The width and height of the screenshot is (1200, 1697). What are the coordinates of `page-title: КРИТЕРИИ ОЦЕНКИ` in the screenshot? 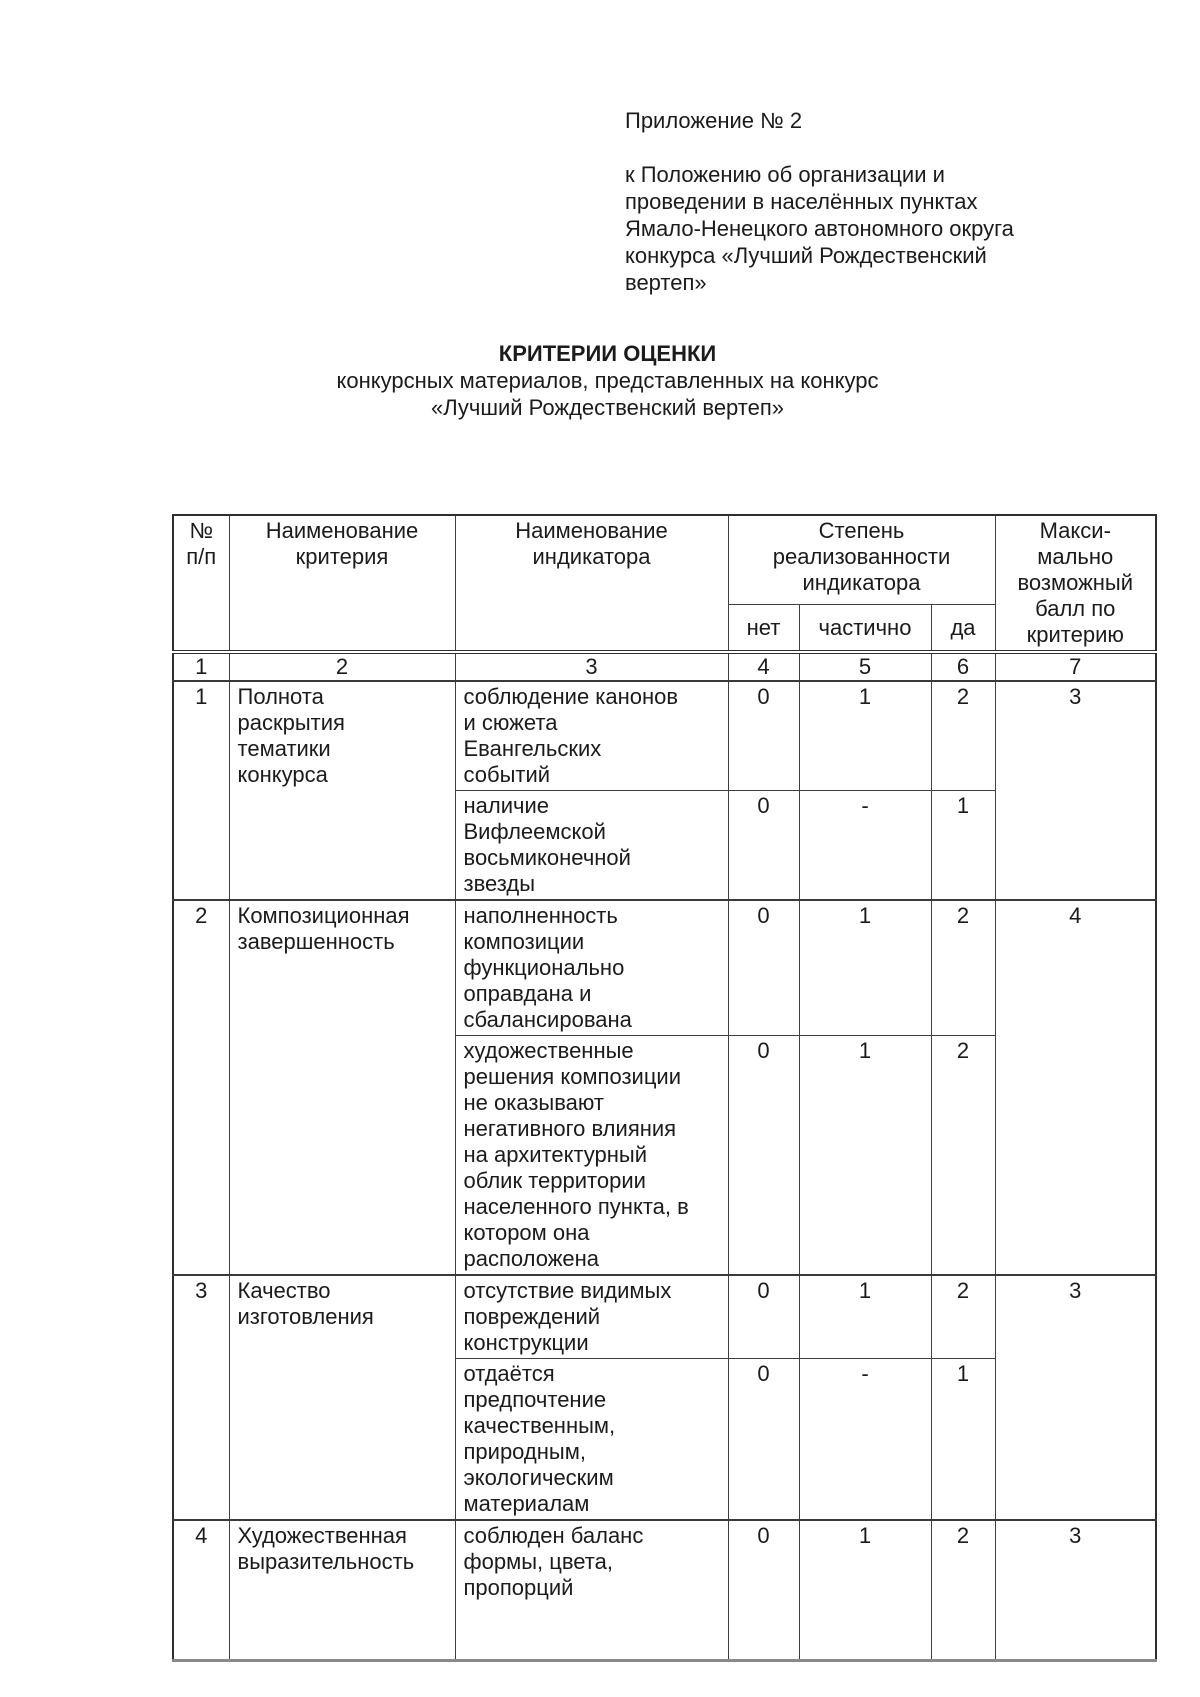 It's located at (607, 353).